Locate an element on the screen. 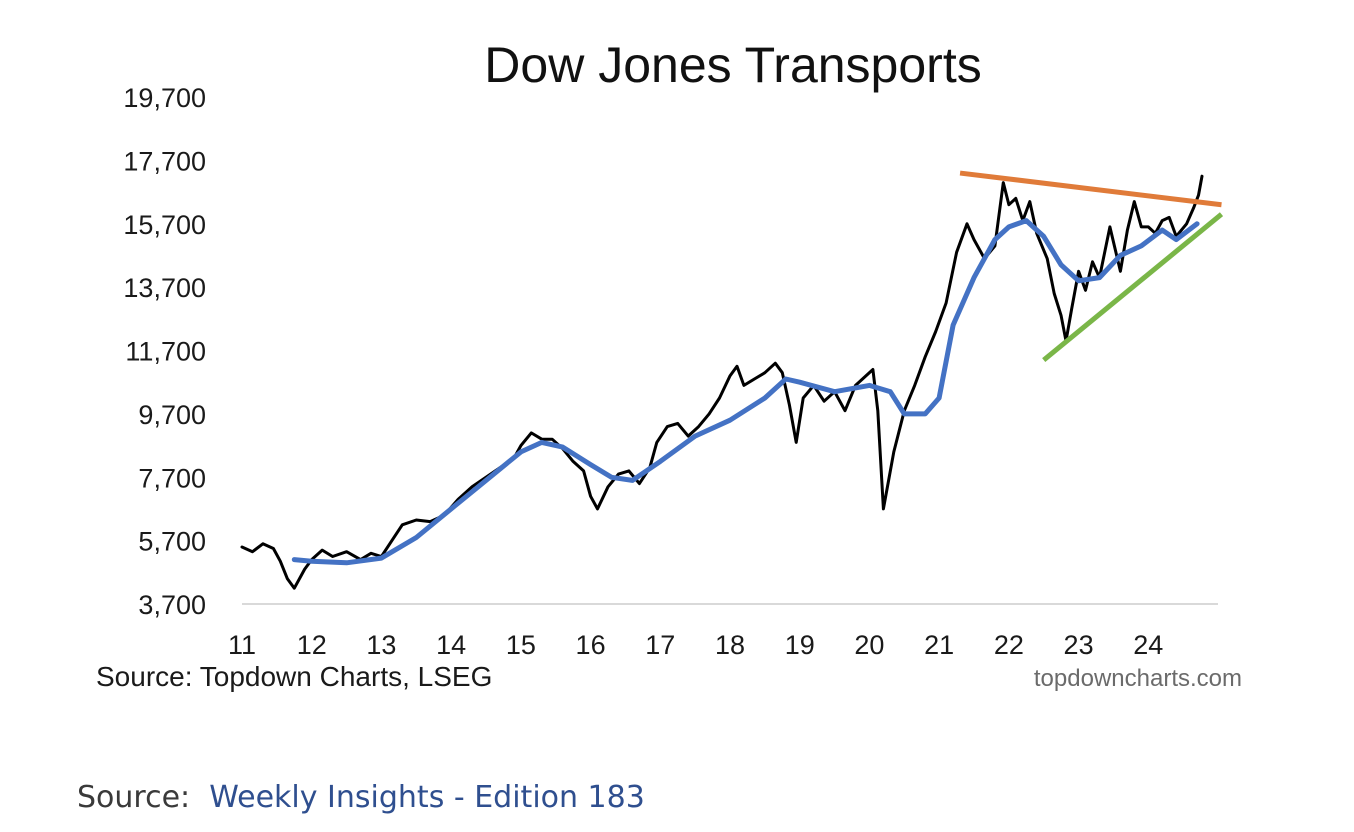 Image resolution: width=1354 pixels, height=832 pixels. x-tick-label: 17 is located at coordinates (660, 645).